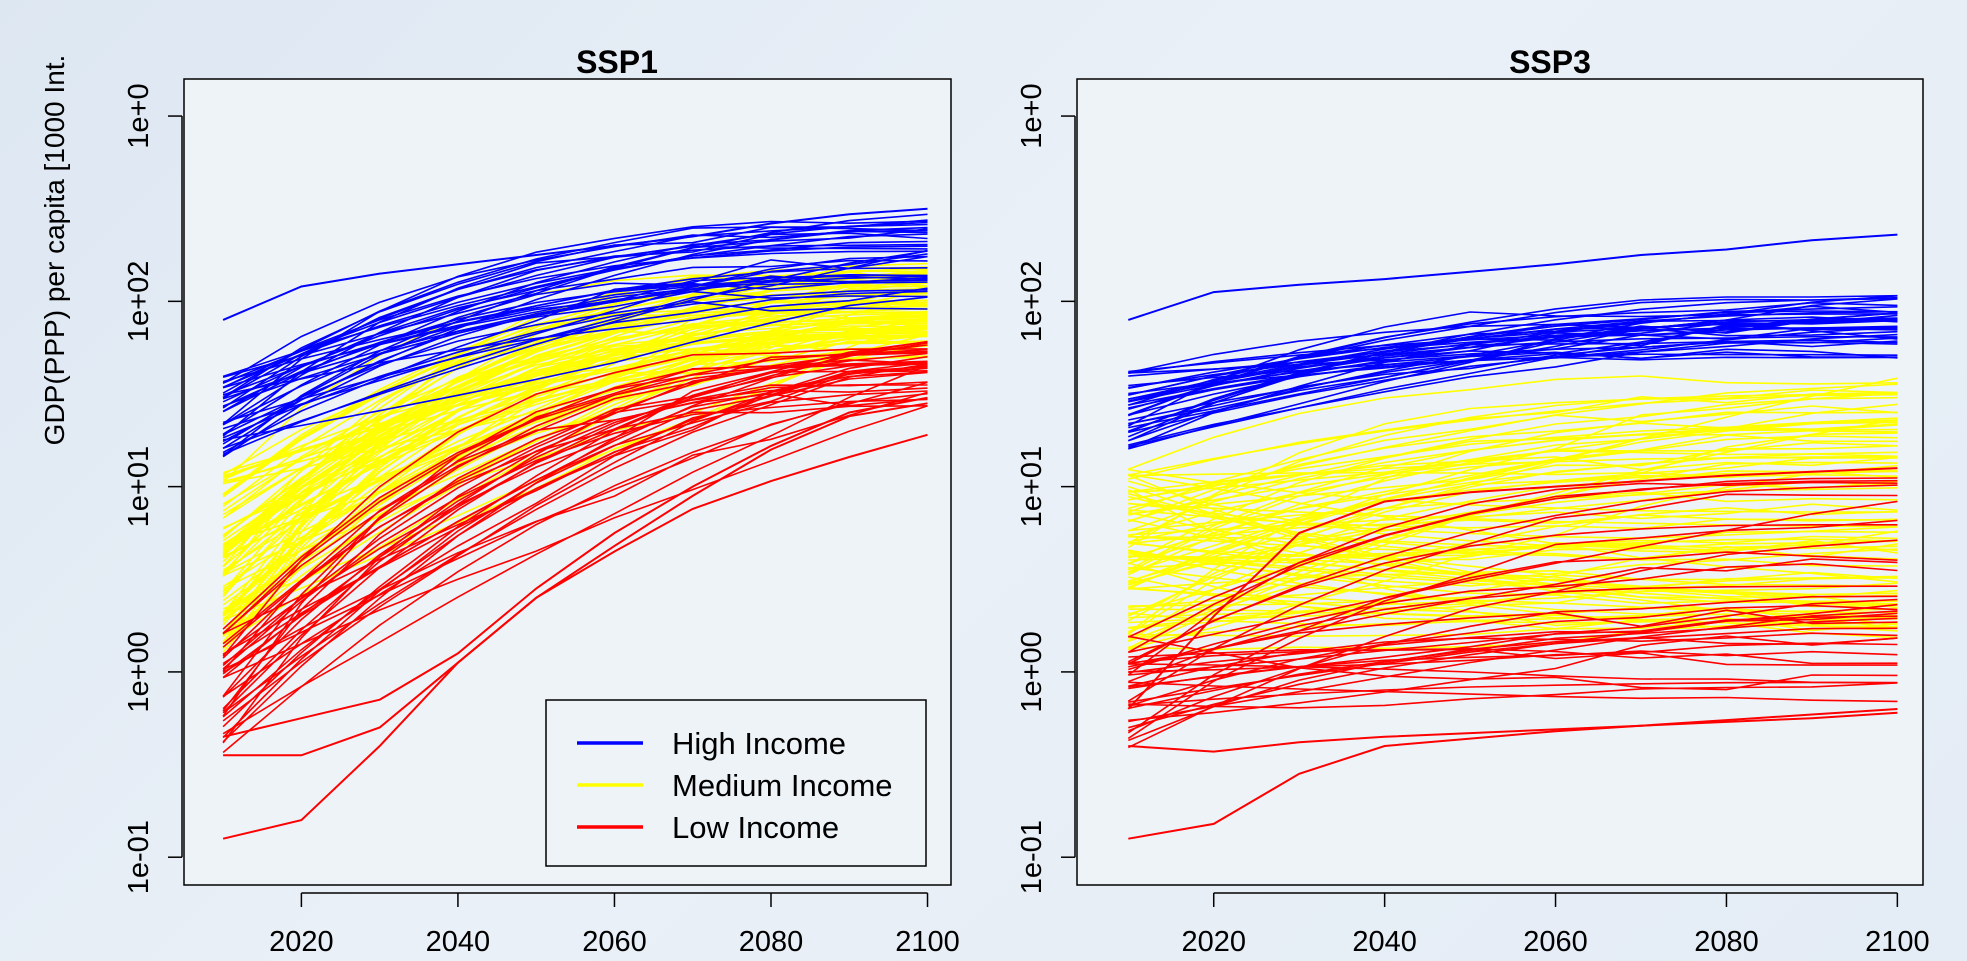 The height and width of the screenshot is (961, 1967). Describe the element at coordinates (1550, 62) in the screenshot. I see `chart-title: SSP3` at that location.